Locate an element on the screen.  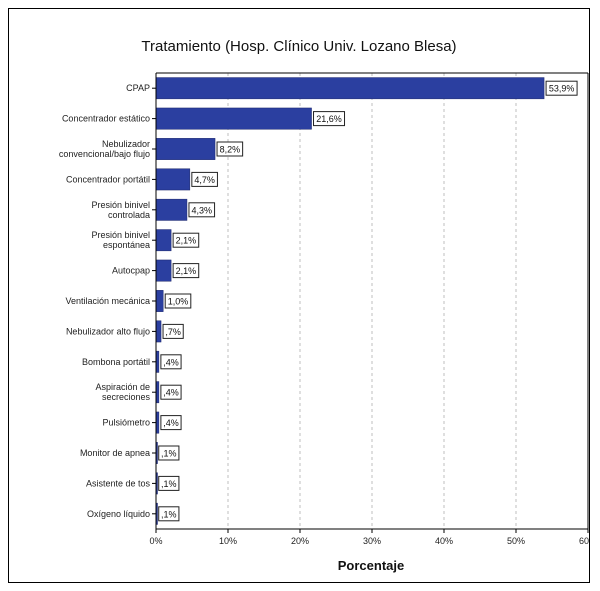
data-label: 1,0% is located at coordinates (178, 302).